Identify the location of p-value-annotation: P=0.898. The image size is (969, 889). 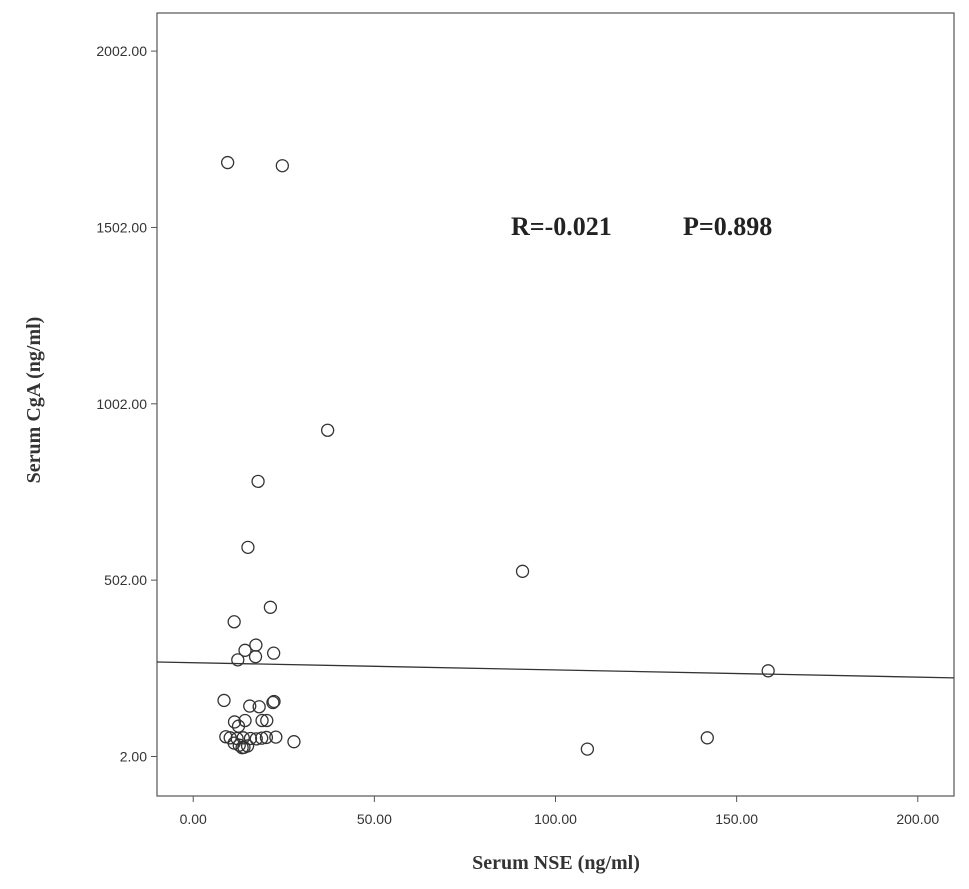
(727, 226).